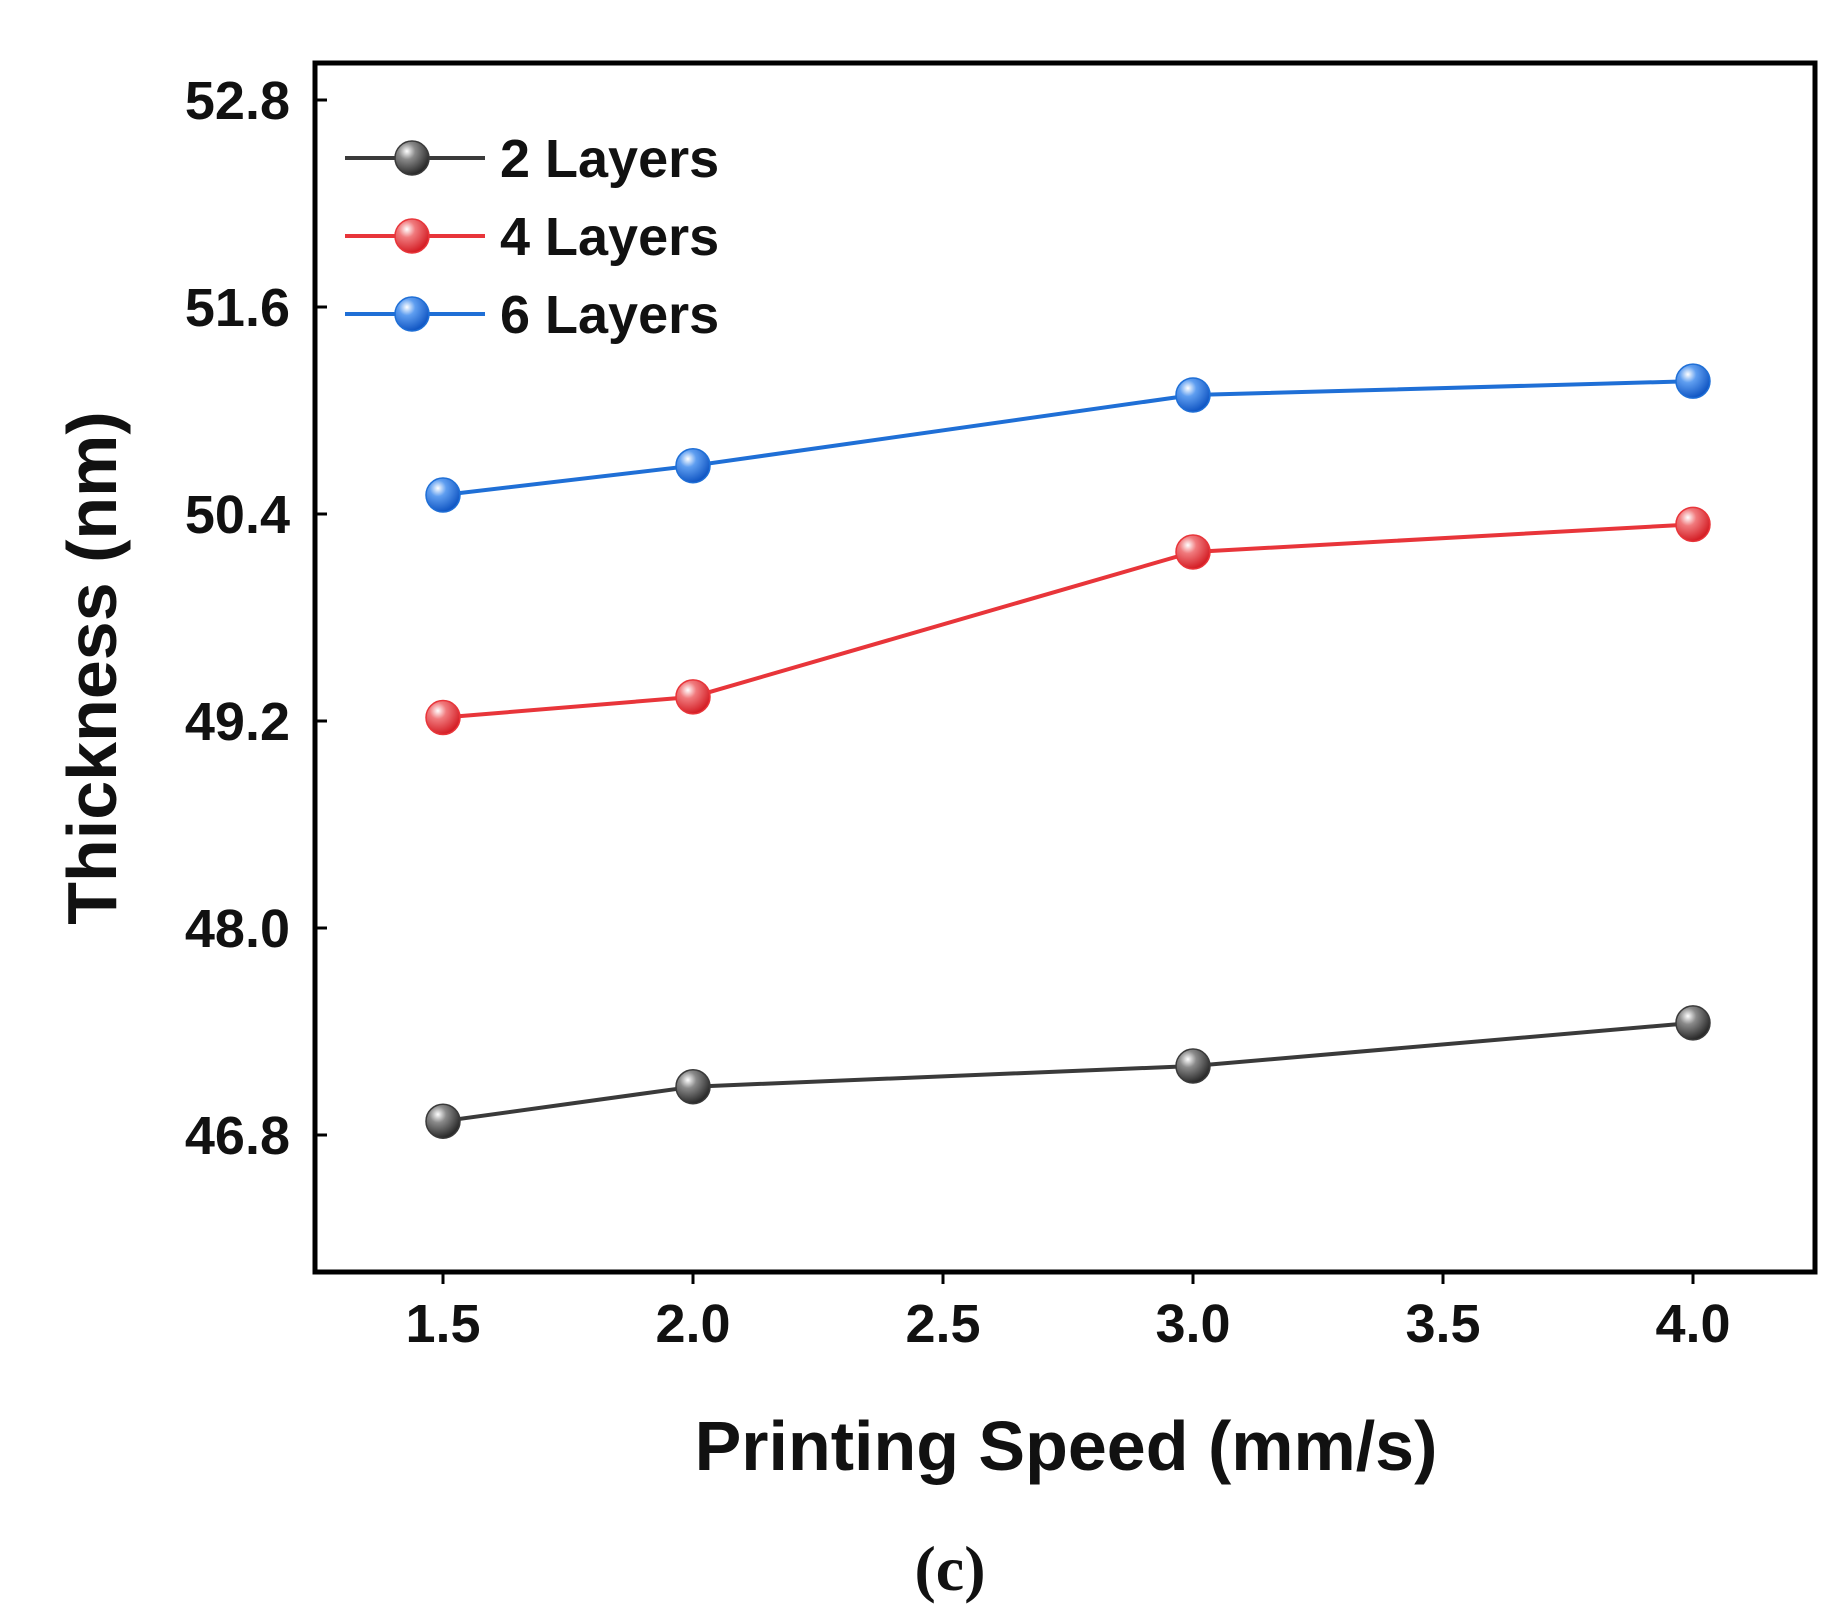 The width and height of the screenshot is (1844, 1608). I want to click on legend-label: 2 Layers, so click(609, 159).